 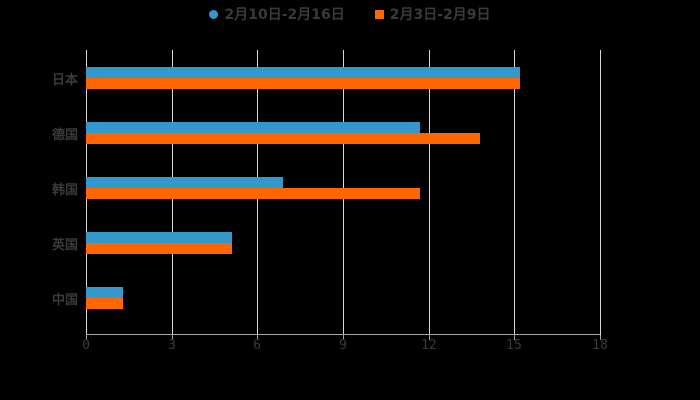 What do you see at coordinates (600, 345) in the screenshot?
I see `x-tick-label: 18` at bounding box center [600, 345].